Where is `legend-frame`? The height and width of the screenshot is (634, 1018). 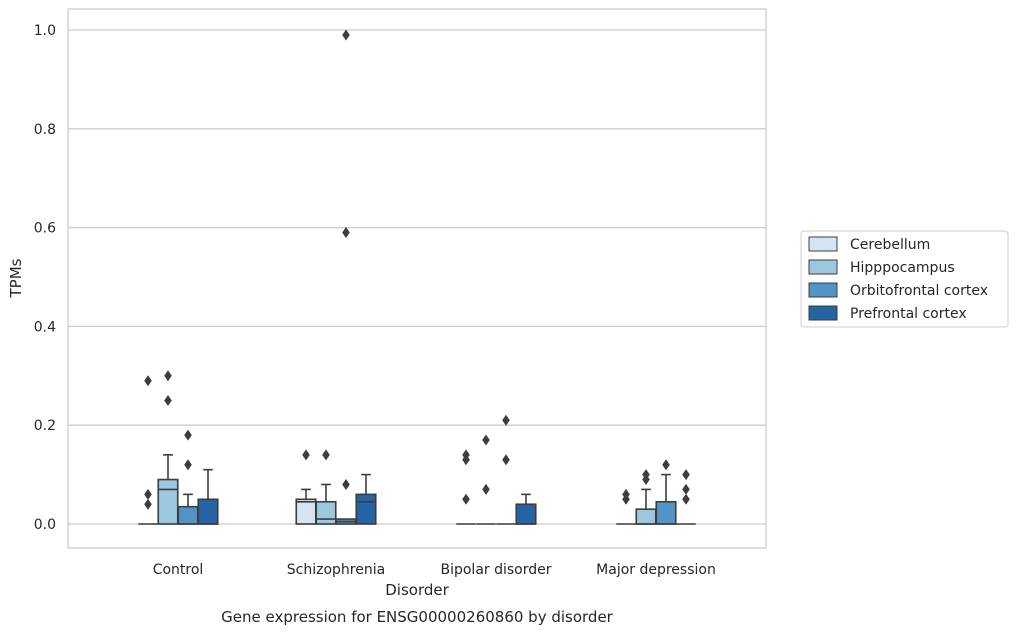 legend-frame is located at coordinates (904, 279).